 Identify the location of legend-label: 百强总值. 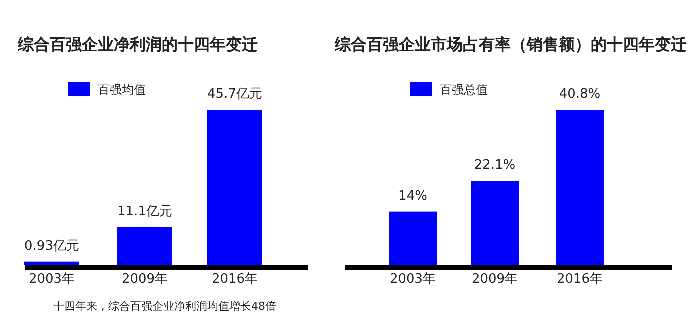
(464, 90).